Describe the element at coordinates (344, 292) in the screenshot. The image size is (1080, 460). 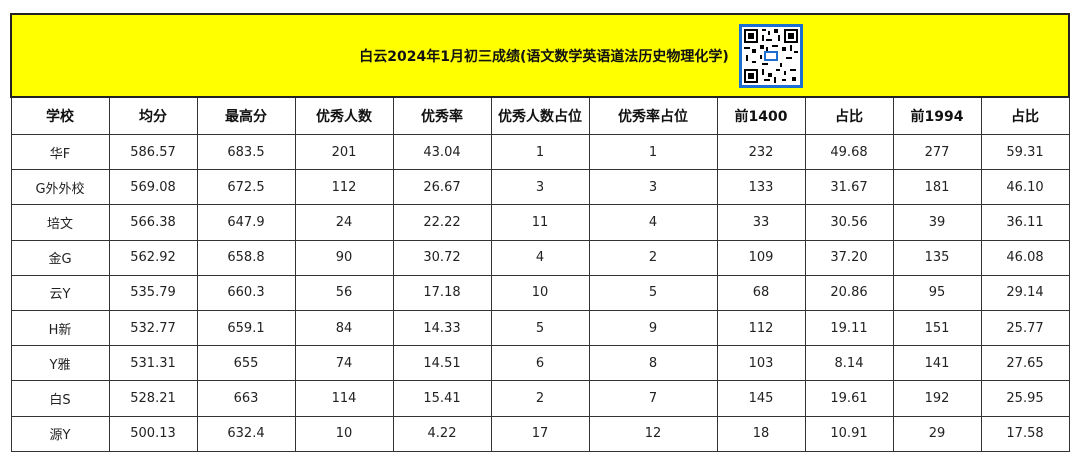
I see `cell-excellent-count: 56` at that location.